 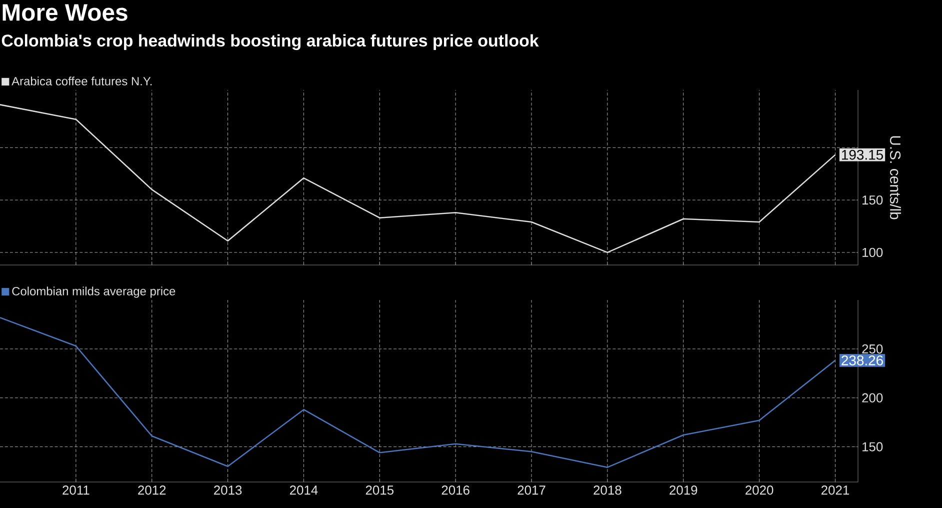 I want to click on x-tick-label: 2019, so click(x=684, y=490).